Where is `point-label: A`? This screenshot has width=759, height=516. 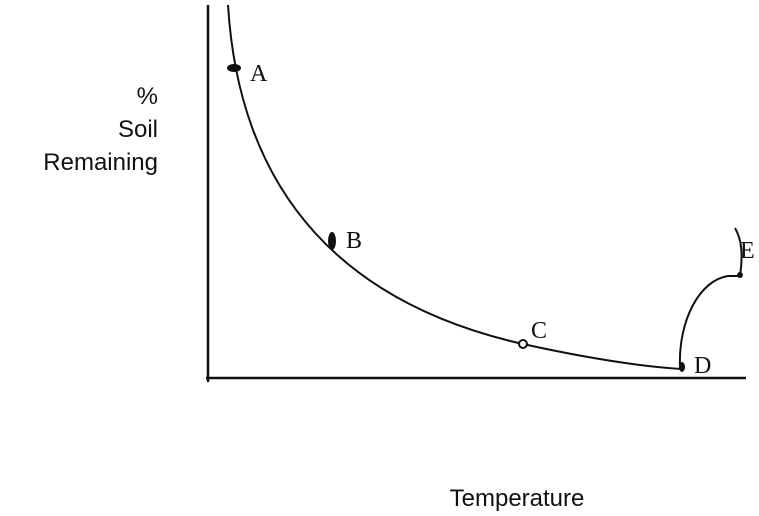
point-label: A is located at coordinates (259, 74).